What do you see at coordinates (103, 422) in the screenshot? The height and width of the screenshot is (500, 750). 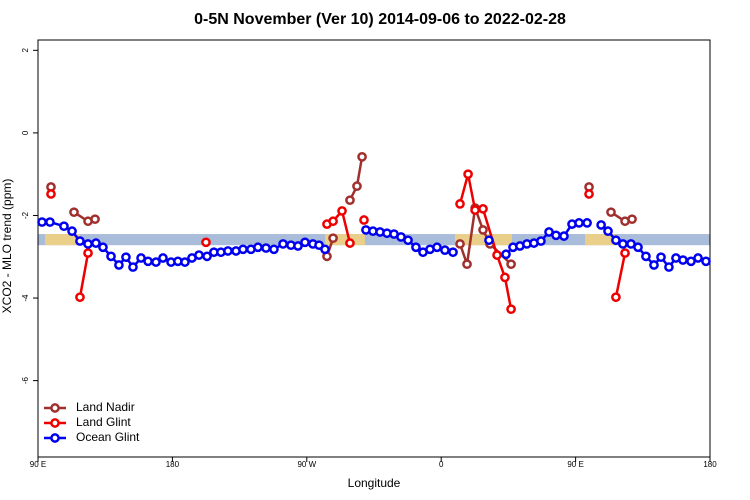 I see `legend-label: Land Glint` at bounding box center [103, 422].